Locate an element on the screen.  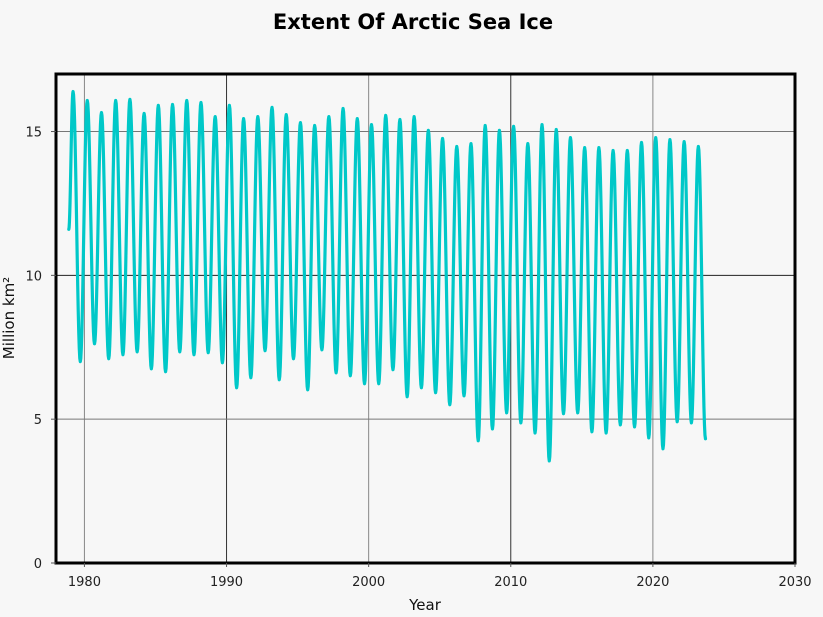
x-axis-label: Year is located at coordinates (425, 605).